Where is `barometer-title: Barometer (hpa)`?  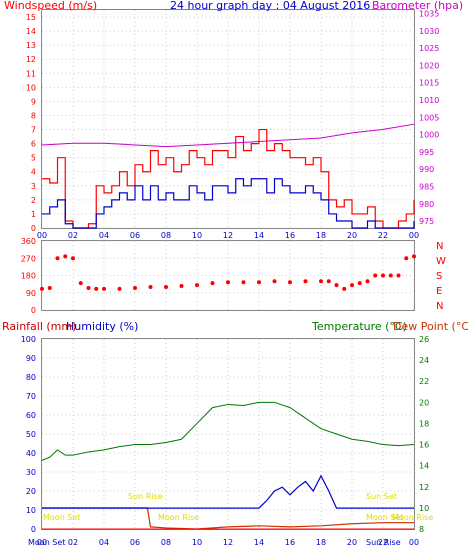 barometer-title: Barometer (hpa) is located at coordinates (417, 6).